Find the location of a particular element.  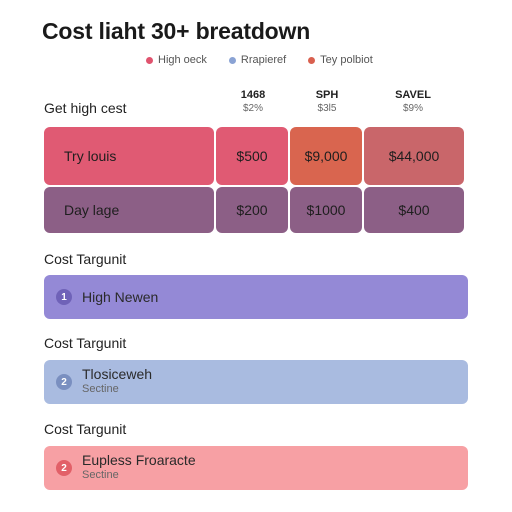

row-value-cell: $1000 is located at coordinates (326, 210).